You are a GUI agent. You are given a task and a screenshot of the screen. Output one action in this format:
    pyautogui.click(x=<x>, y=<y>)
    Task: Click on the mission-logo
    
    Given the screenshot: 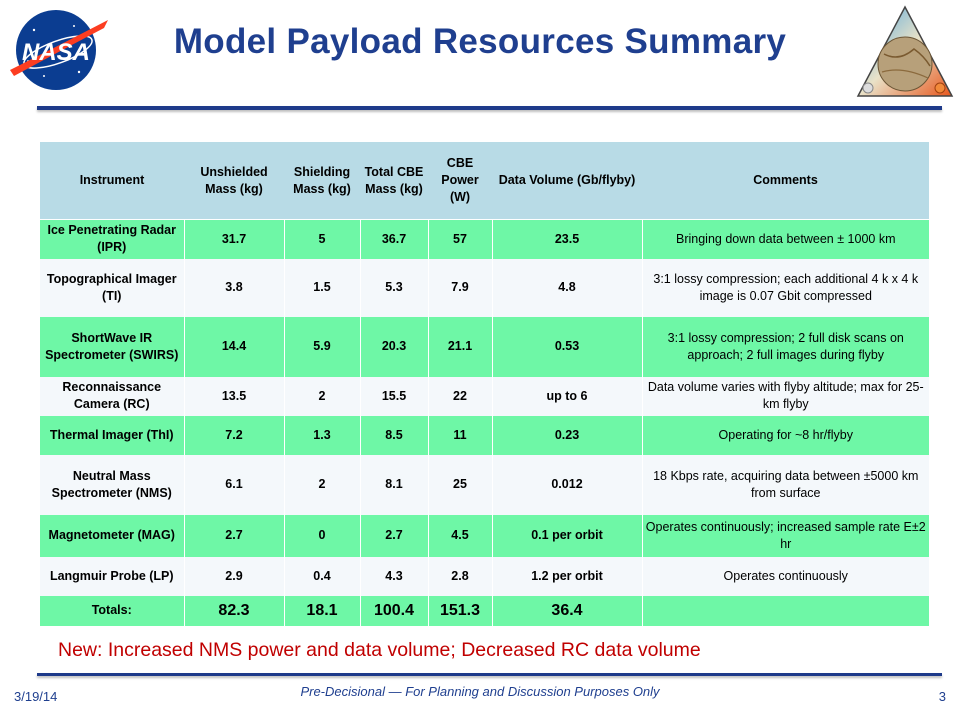 What is the action you would take?
    pyautogui.click(x=905, y=52)
    